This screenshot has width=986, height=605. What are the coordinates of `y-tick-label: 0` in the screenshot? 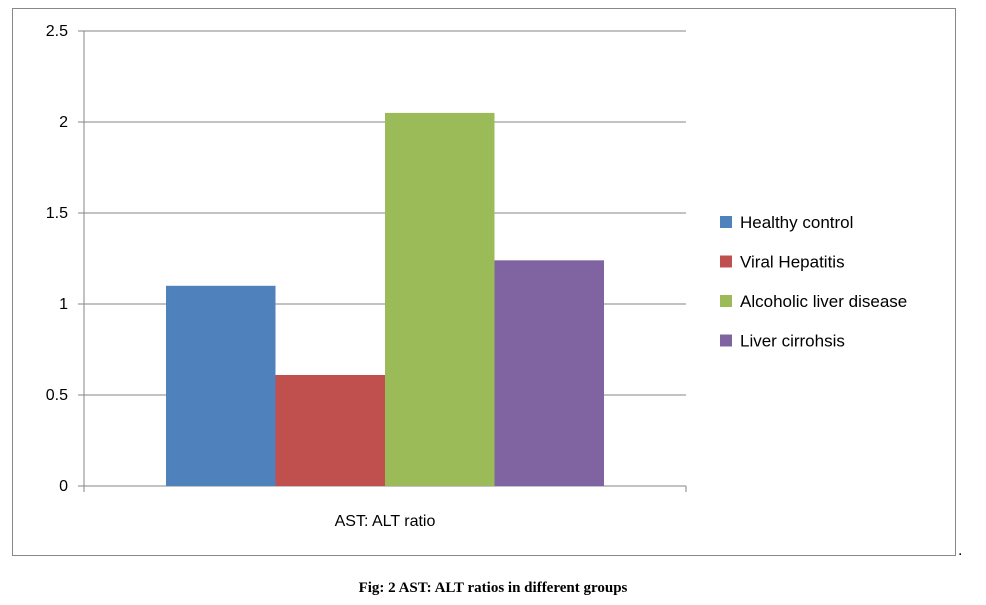 It's located at (63, 486).